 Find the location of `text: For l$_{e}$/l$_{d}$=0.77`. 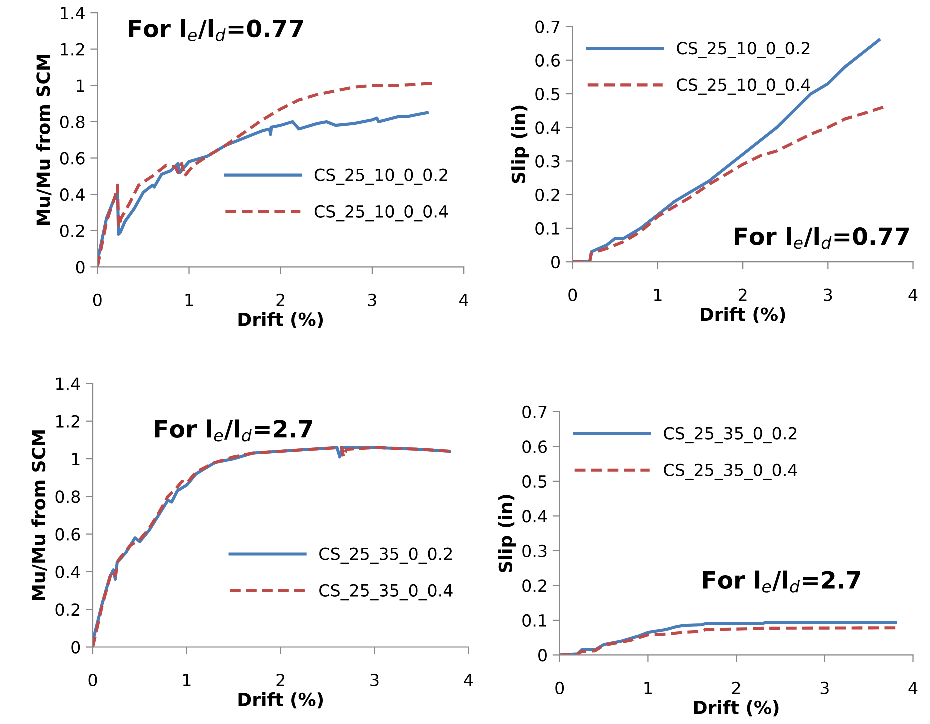

text: For l$_{e}$/l$_{d}$=0.77 is located at coordinates (822, 238).